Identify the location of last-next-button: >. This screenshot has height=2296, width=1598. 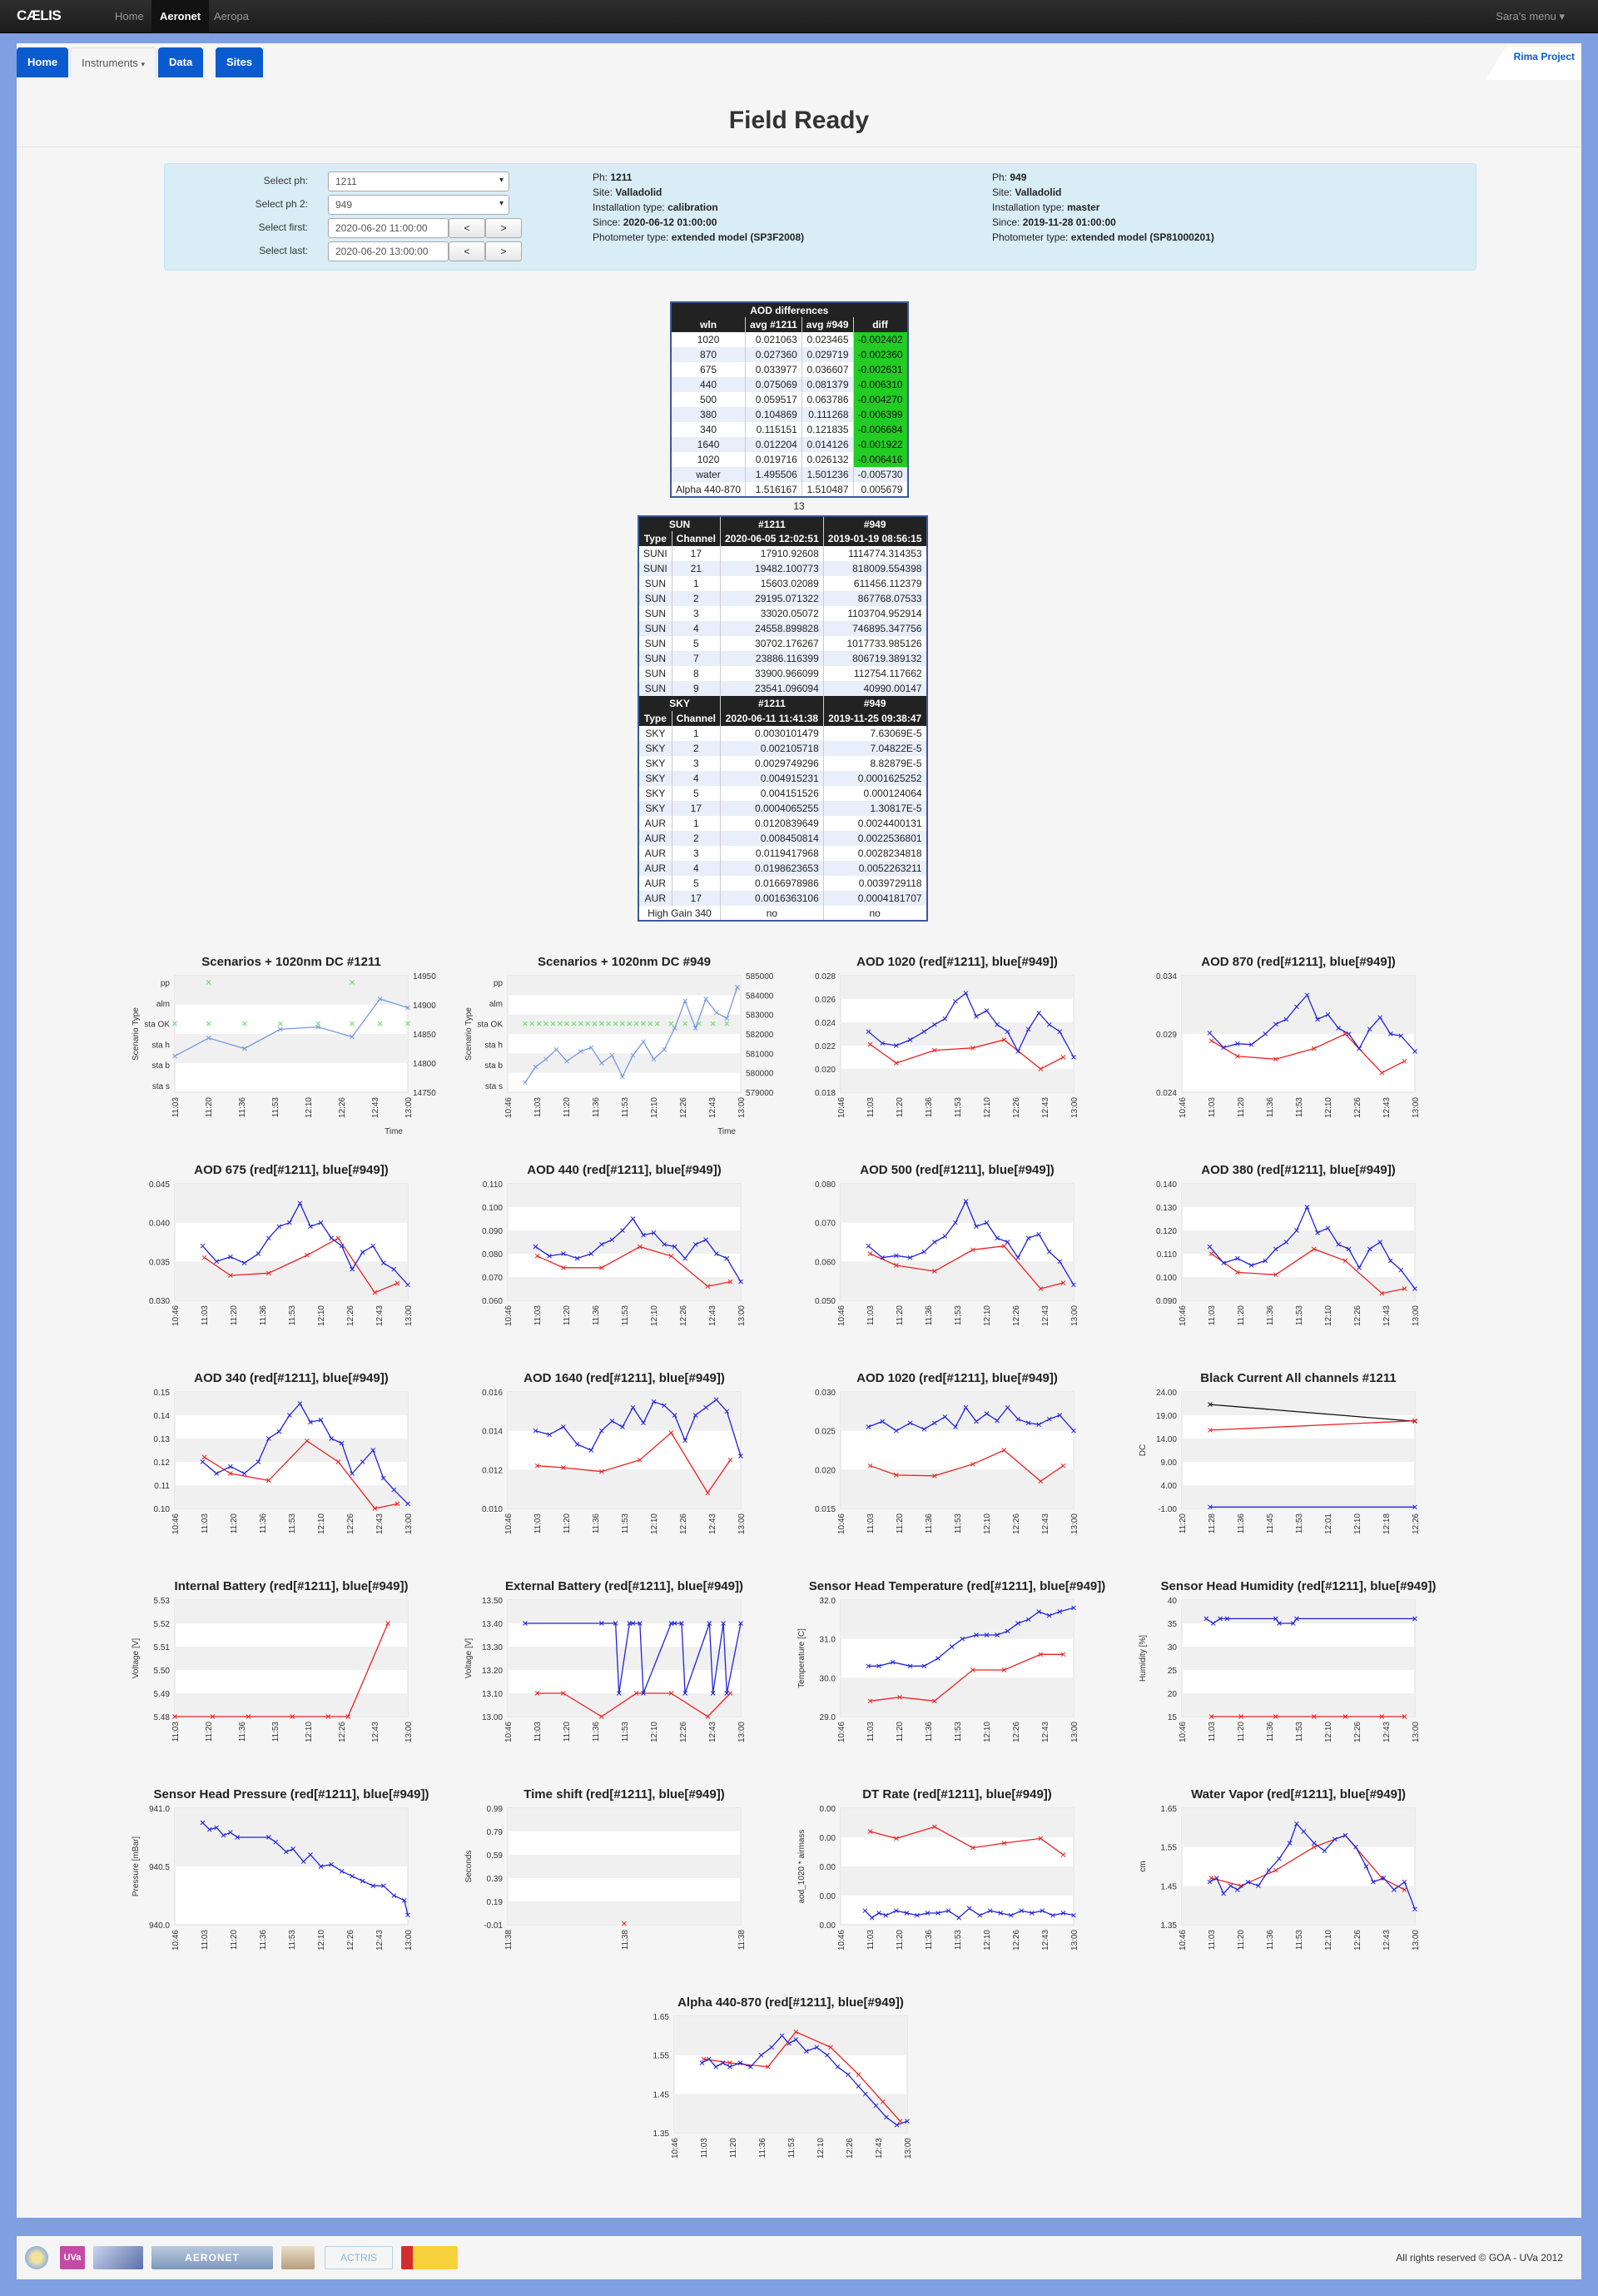
(504, 251).